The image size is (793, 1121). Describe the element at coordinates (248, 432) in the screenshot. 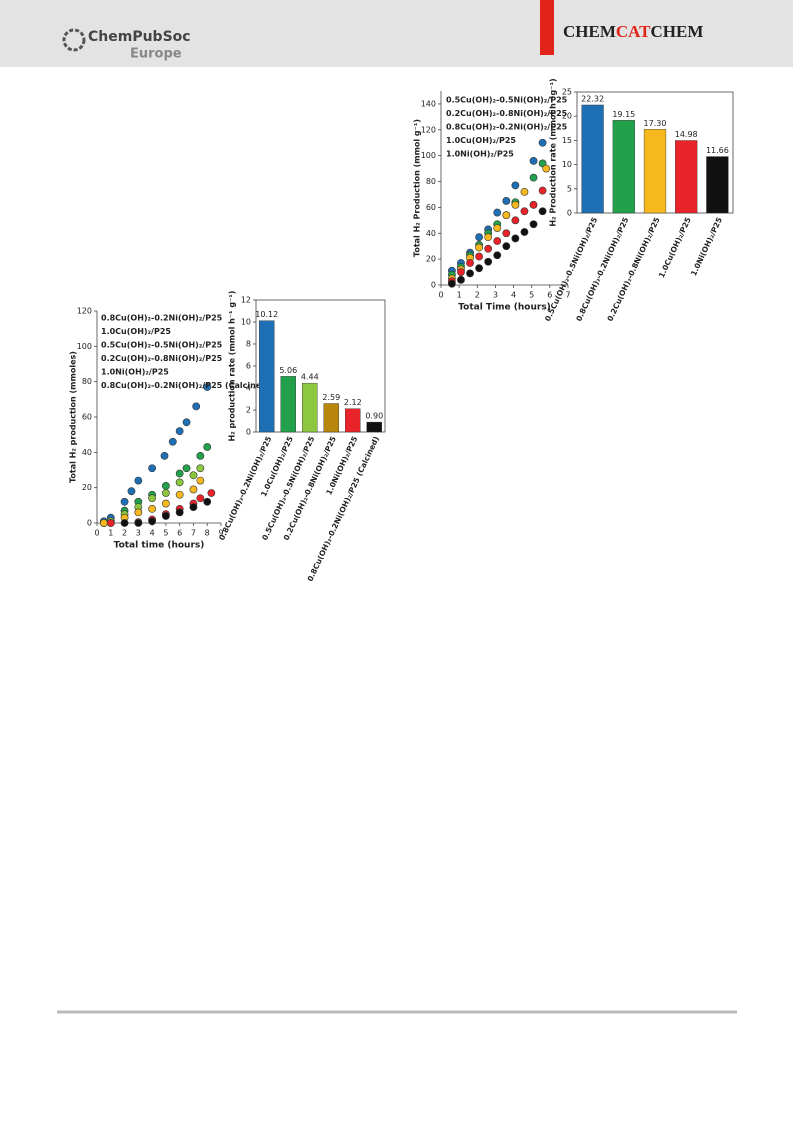

I see `y-tick-label: 0` at that location.